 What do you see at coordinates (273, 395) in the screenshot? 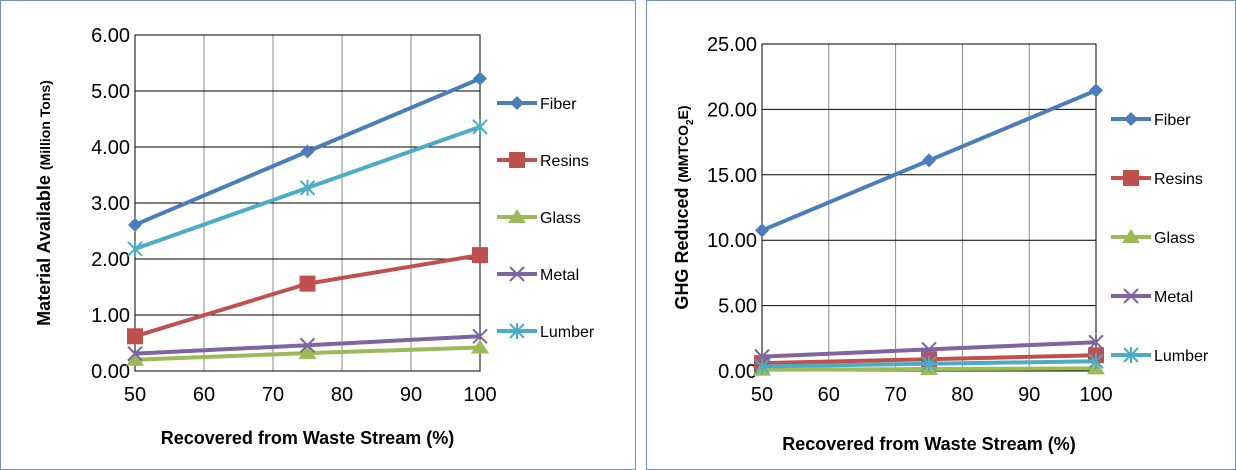
I see `left-x-tick-70: 70` at bounding box center [273, 395].